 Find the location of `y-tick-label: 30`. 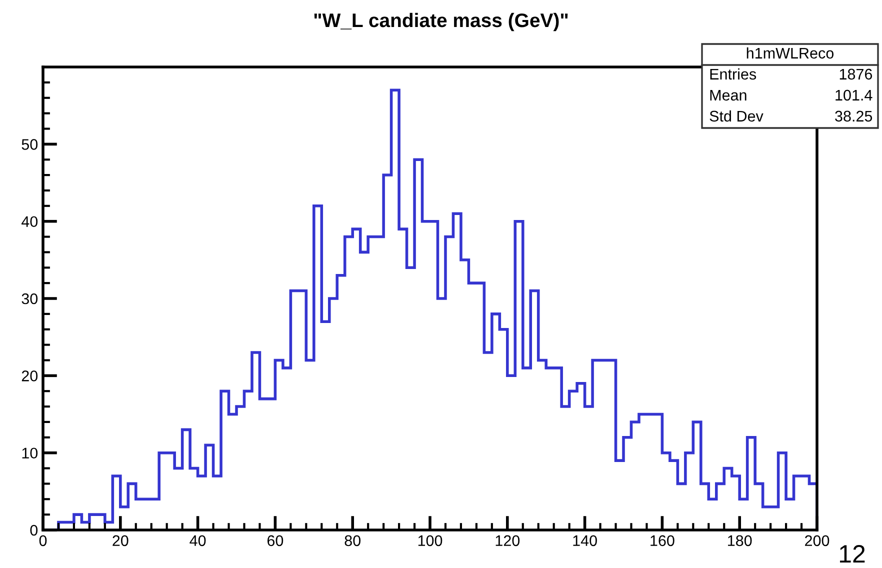

y-tick-label: 30 is located at coordinates (30, 298).